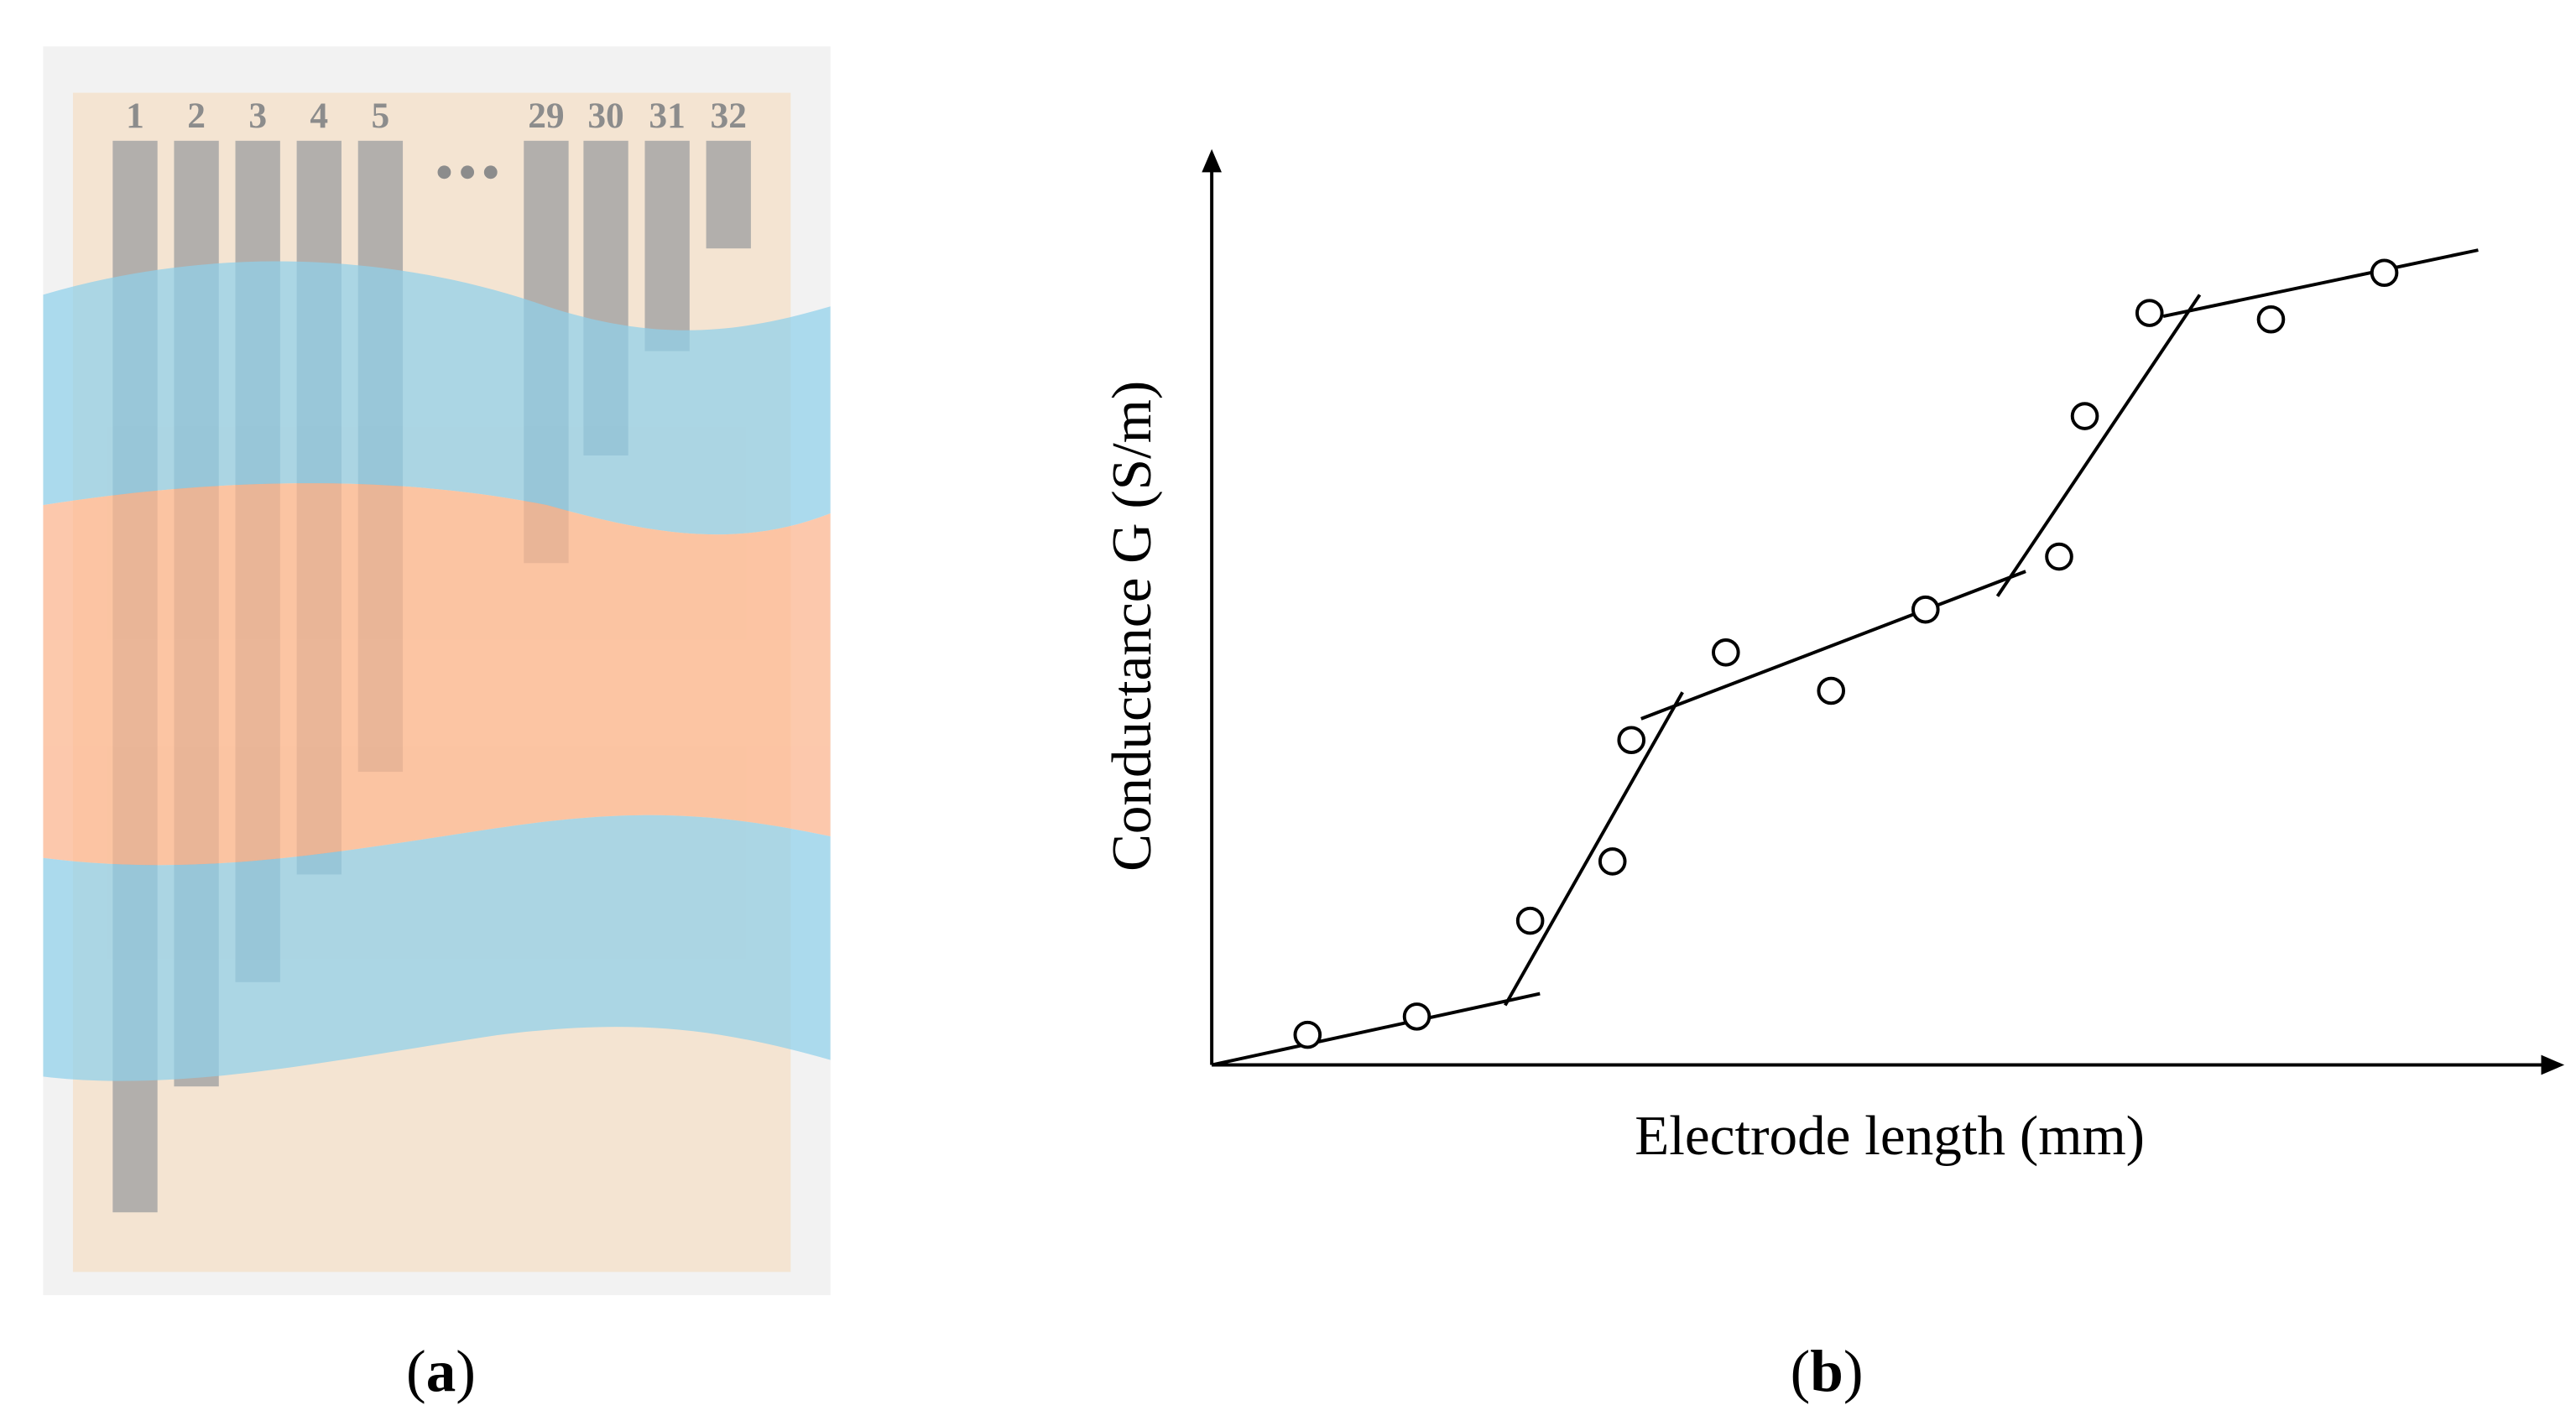 This screenshot has height=1421, width=2576. I want to click on lower-blue-layer, so click(437, 948).